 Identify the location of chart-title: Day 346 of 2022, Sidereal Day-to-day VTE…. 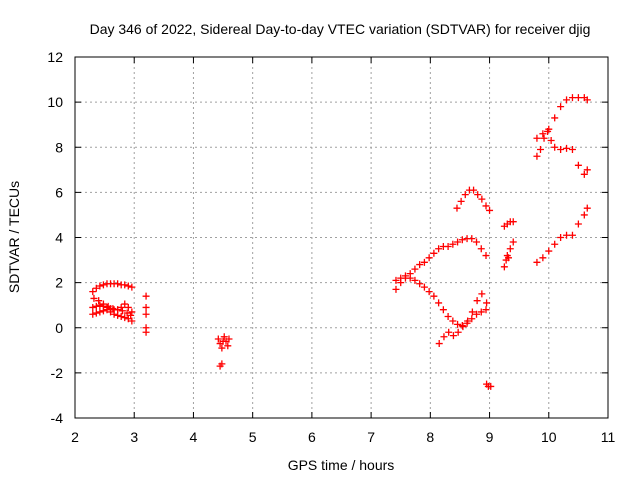
(340, 29).